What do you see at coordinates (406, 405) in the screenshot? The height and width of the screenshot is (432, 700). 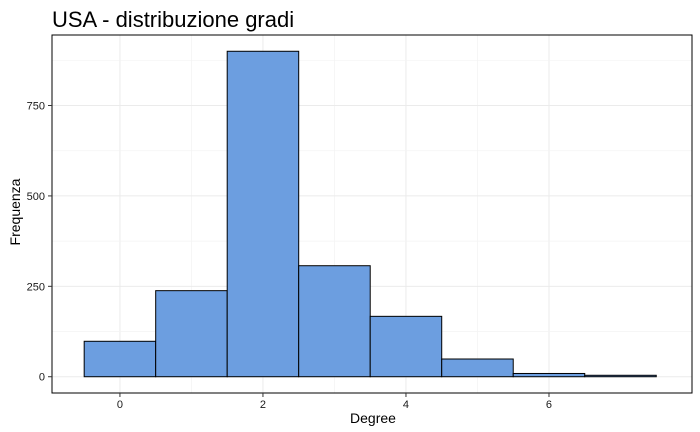 I see `x-tick-label: 4` at bounding box center [406, 405].